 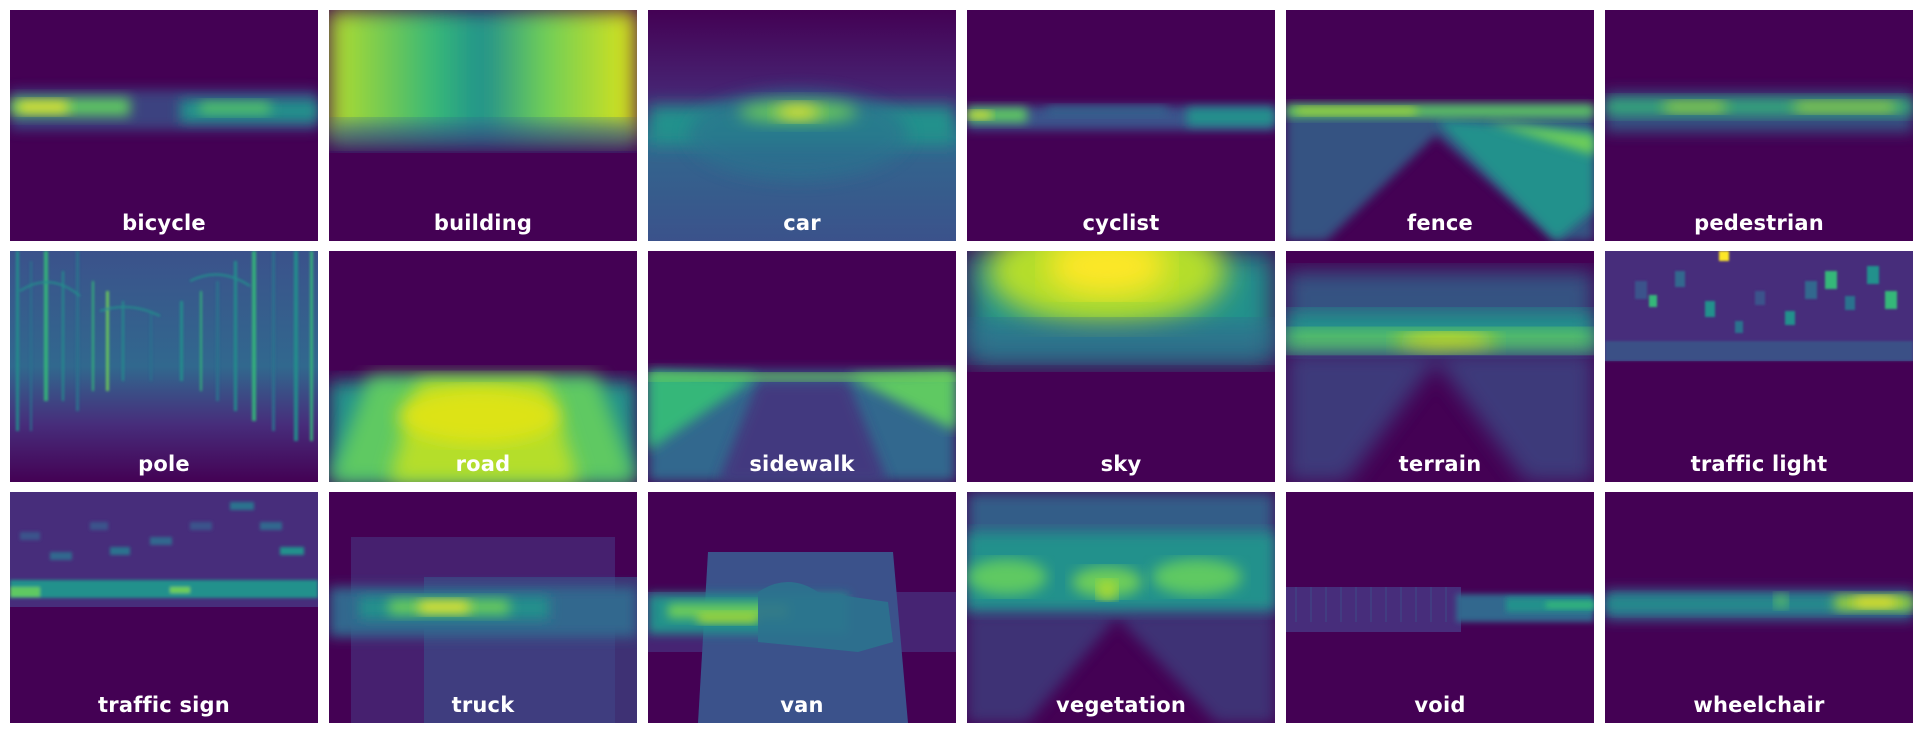 I want to click on tile-label: road, so click(x=483, y=464).